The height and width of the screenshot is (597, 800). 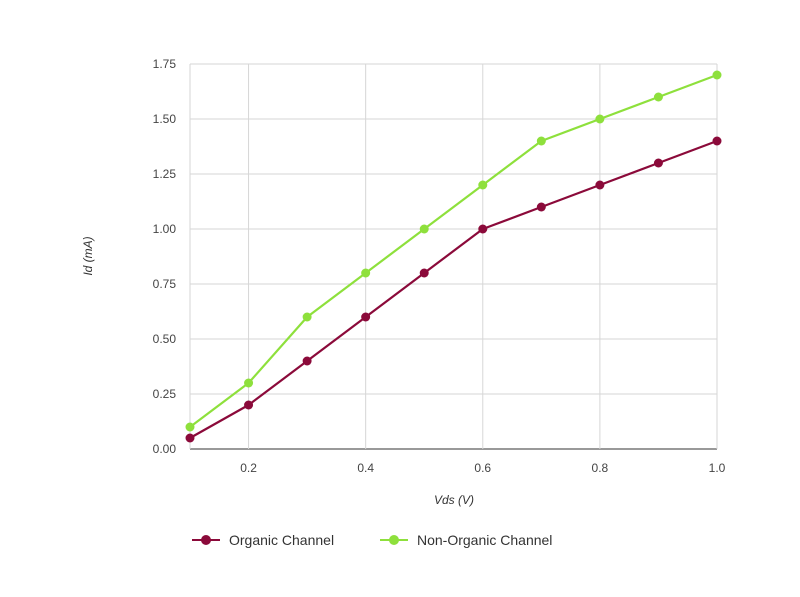 I want to click on y-tick-label: 1.25, so click(x=165, y=174).